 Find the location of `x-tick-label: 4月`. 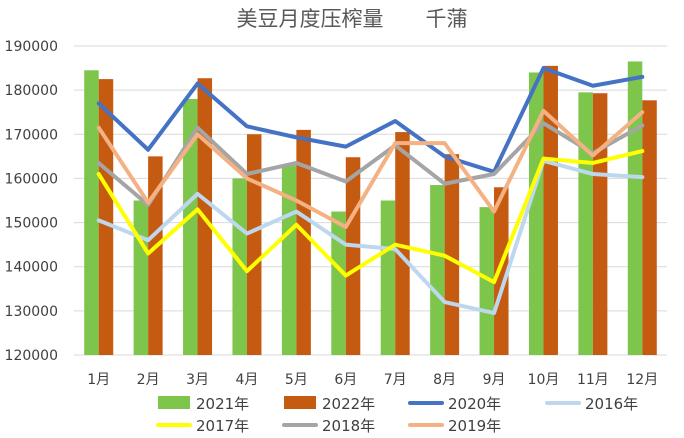

x-tick-label: 4月 is located at coordinates (246, 380).